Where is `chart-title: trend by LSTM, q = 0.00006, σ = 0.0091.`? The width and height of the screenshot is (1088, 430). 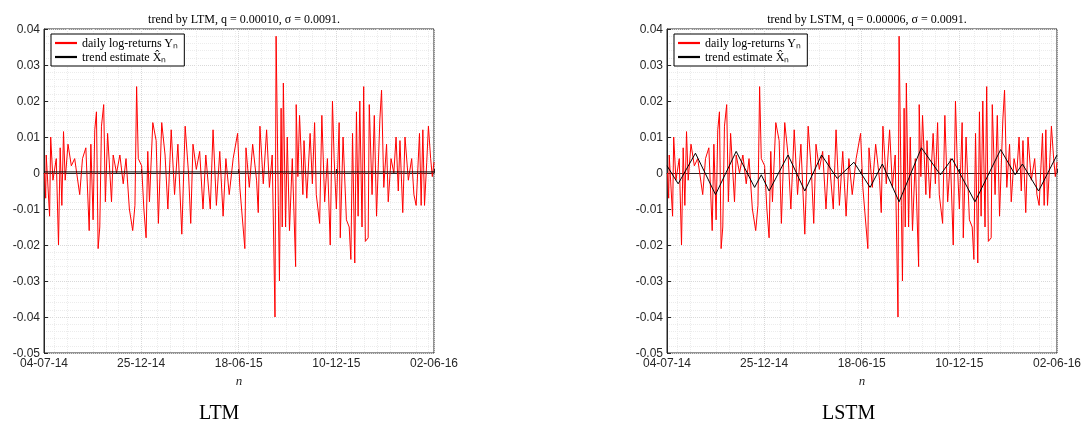 chart-title: trend by LSTM, q = 0.00006, σ = 0.0091. is located at coordinates (867, 19).